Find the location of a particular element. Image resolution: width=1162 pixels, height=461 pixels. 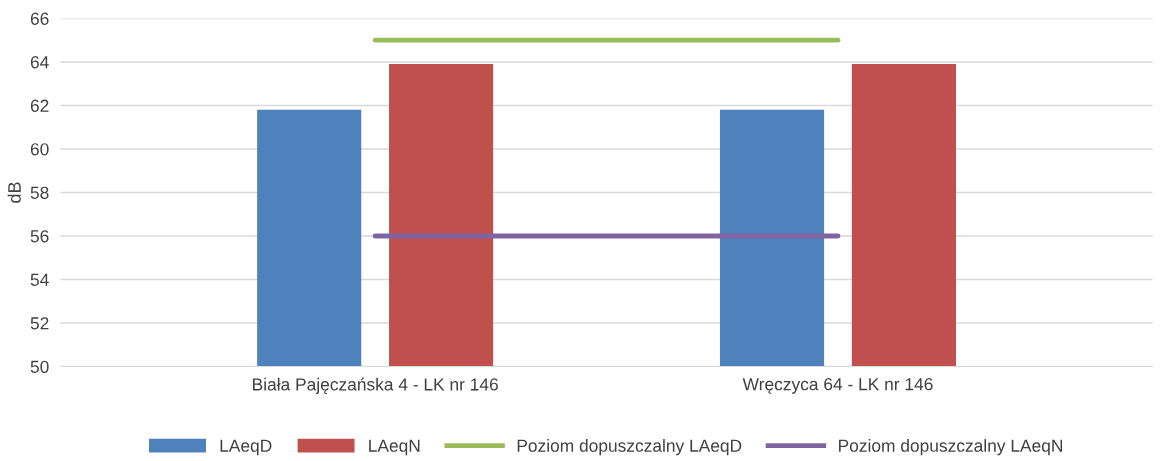

legend-label: LAeqD is located at coordinates (246, 447).